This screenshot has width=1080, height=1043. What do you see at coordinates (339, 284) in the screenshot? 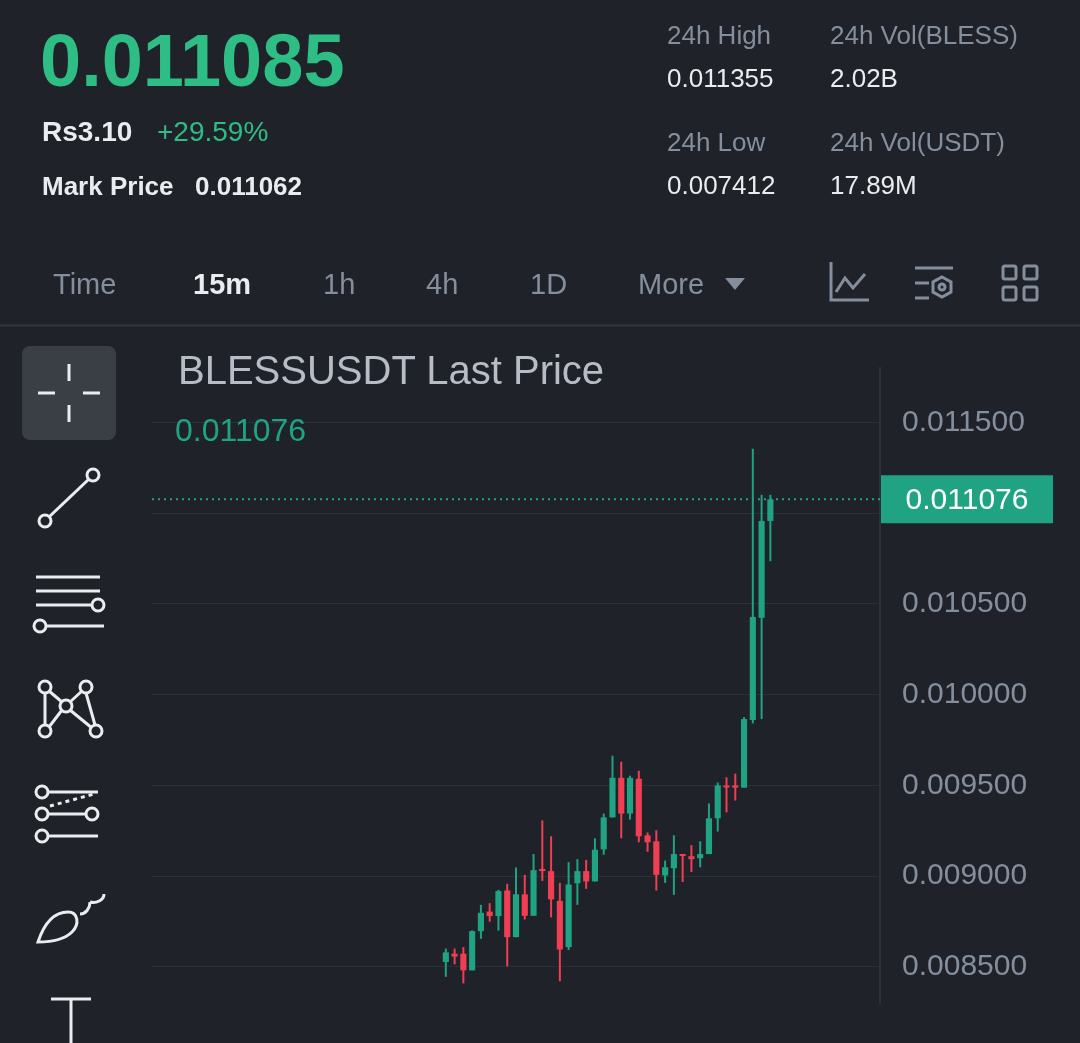
I see `text: 1h` at bounding box center [339, 284].